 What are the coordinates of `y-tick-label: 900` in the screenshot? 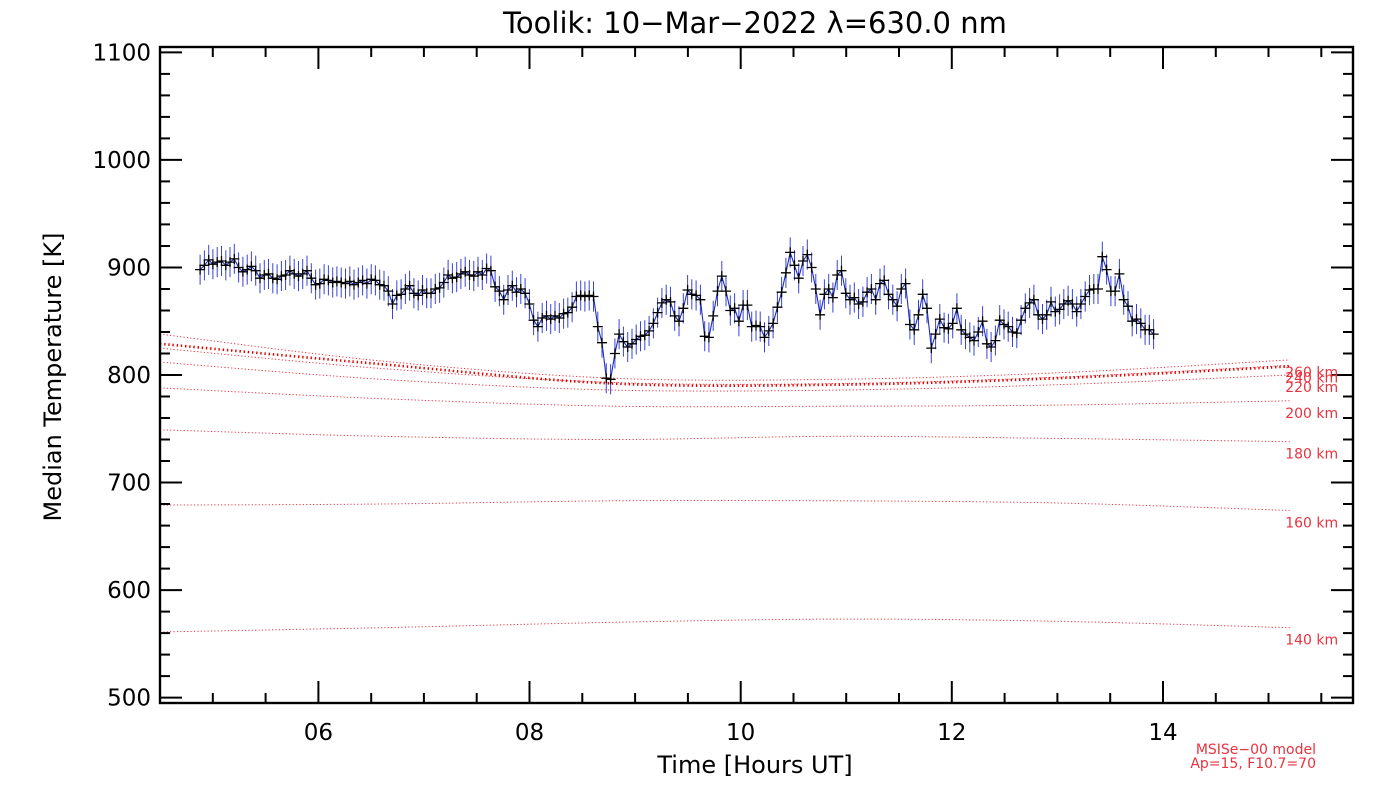 It's located at (129, 269).